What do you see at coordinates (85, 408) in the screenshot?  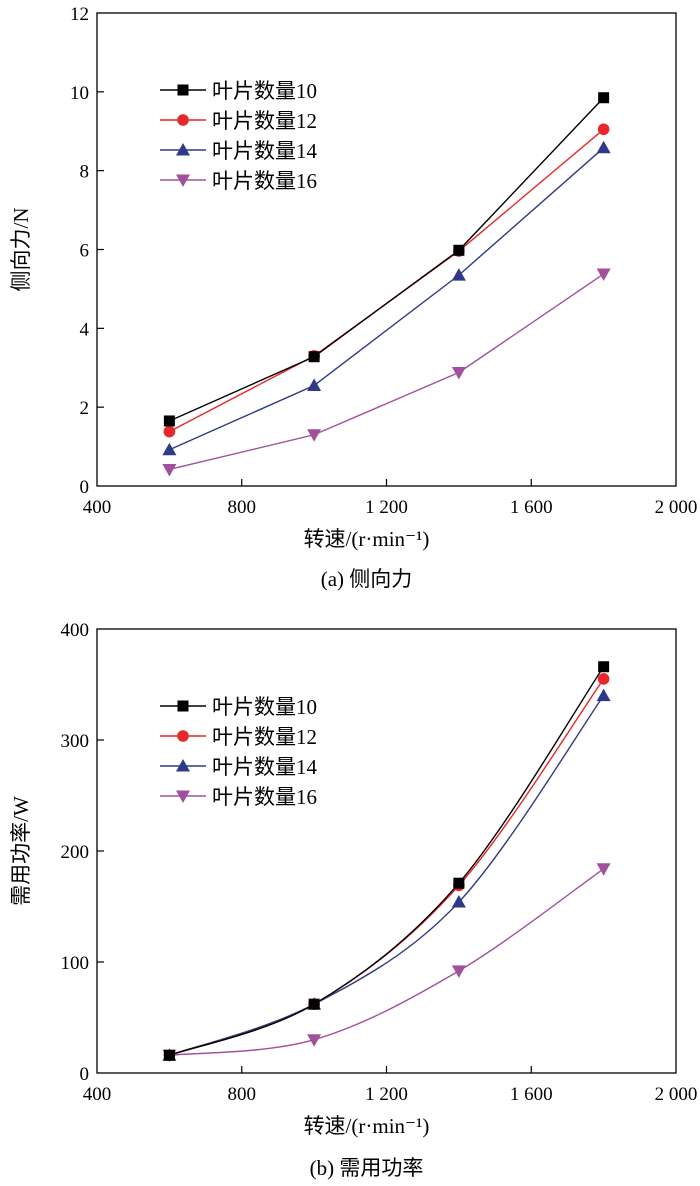 I see `y-tick-label: 2` at bounding box center [85, 408].